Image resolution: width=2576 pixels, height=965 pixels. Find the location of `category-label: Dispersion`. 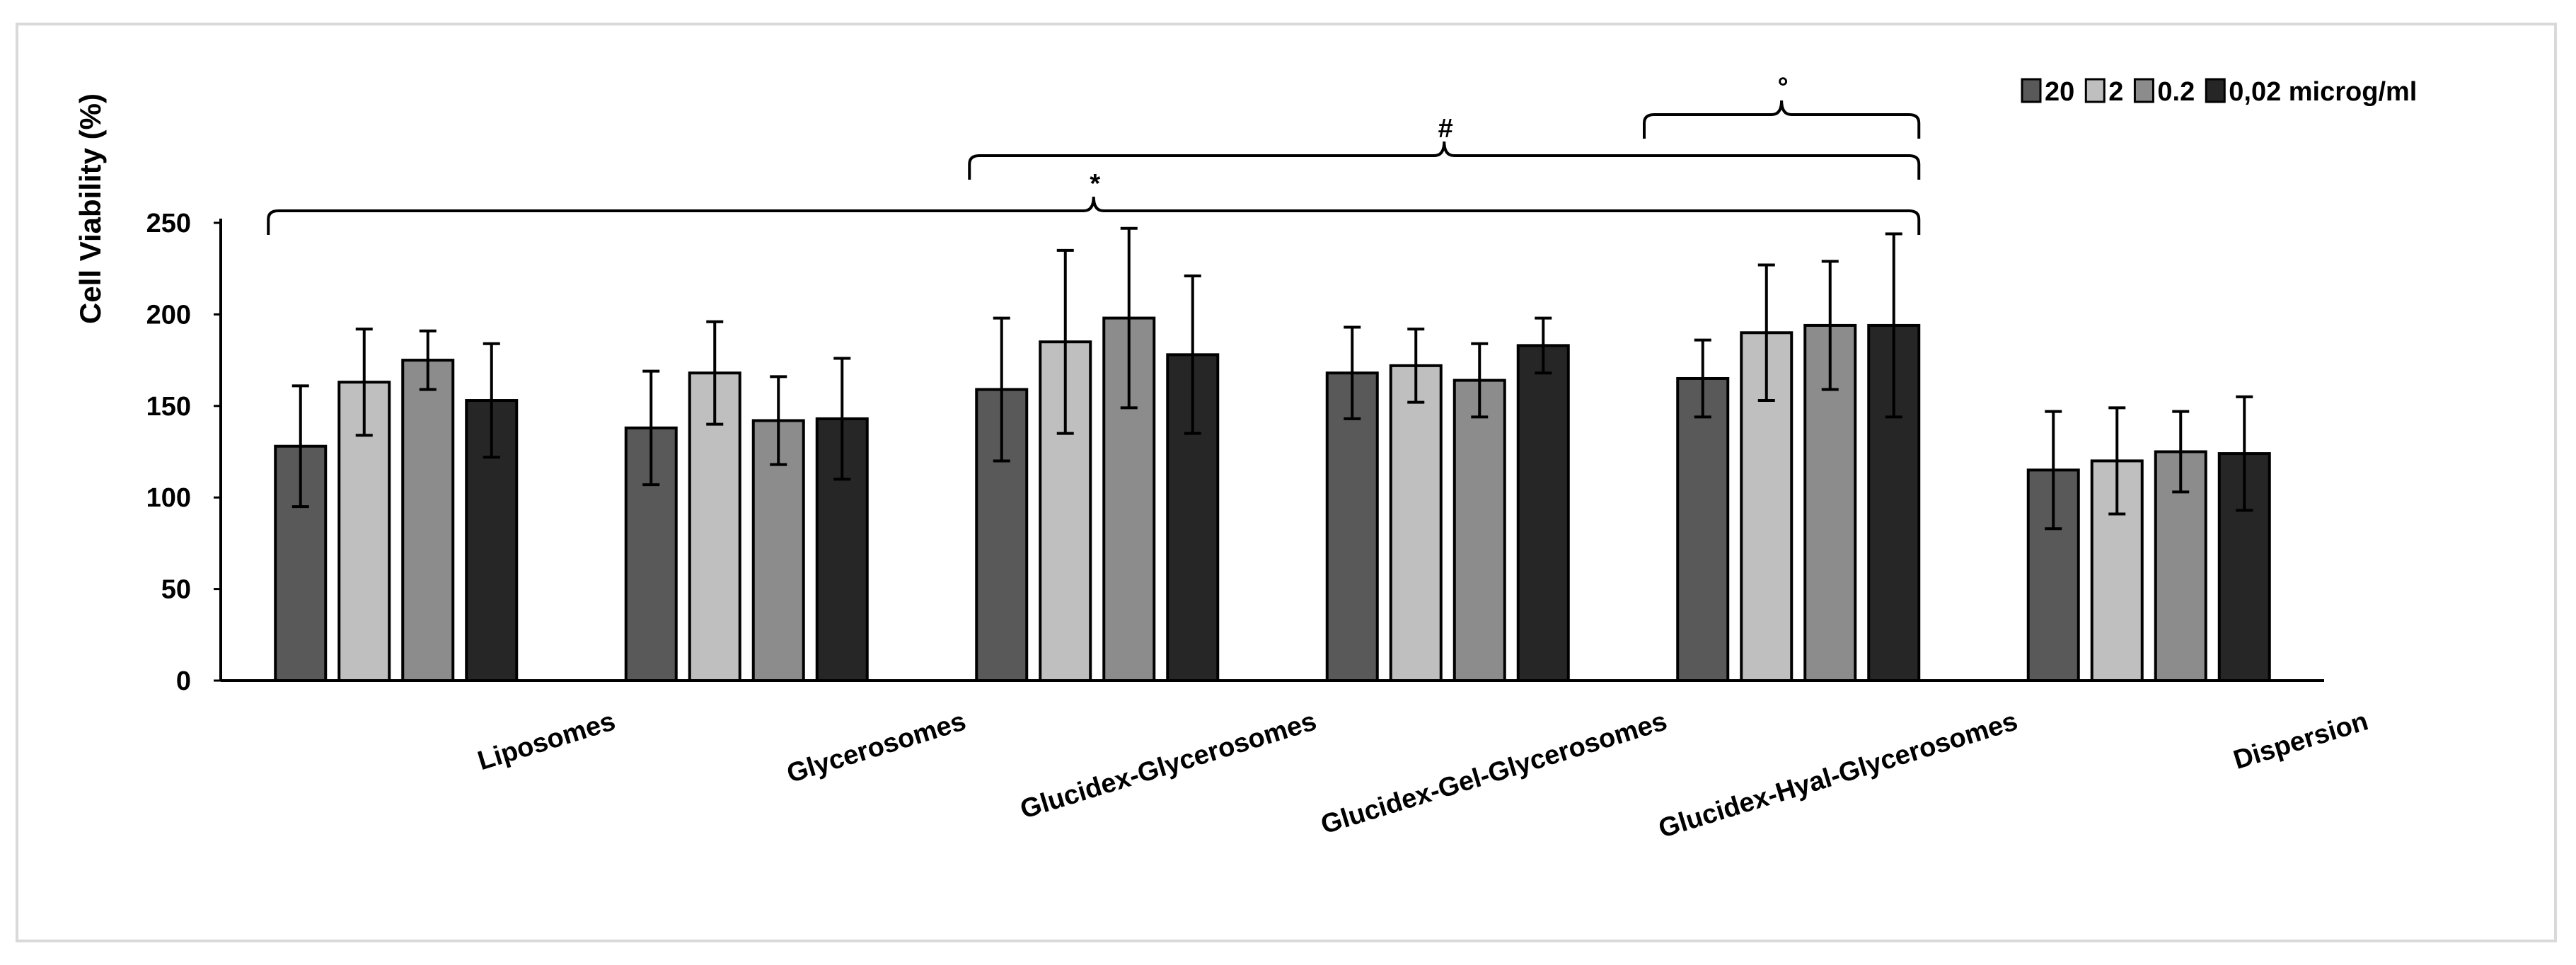

category-label: Dispersion is located at coordinates (2301, 741).